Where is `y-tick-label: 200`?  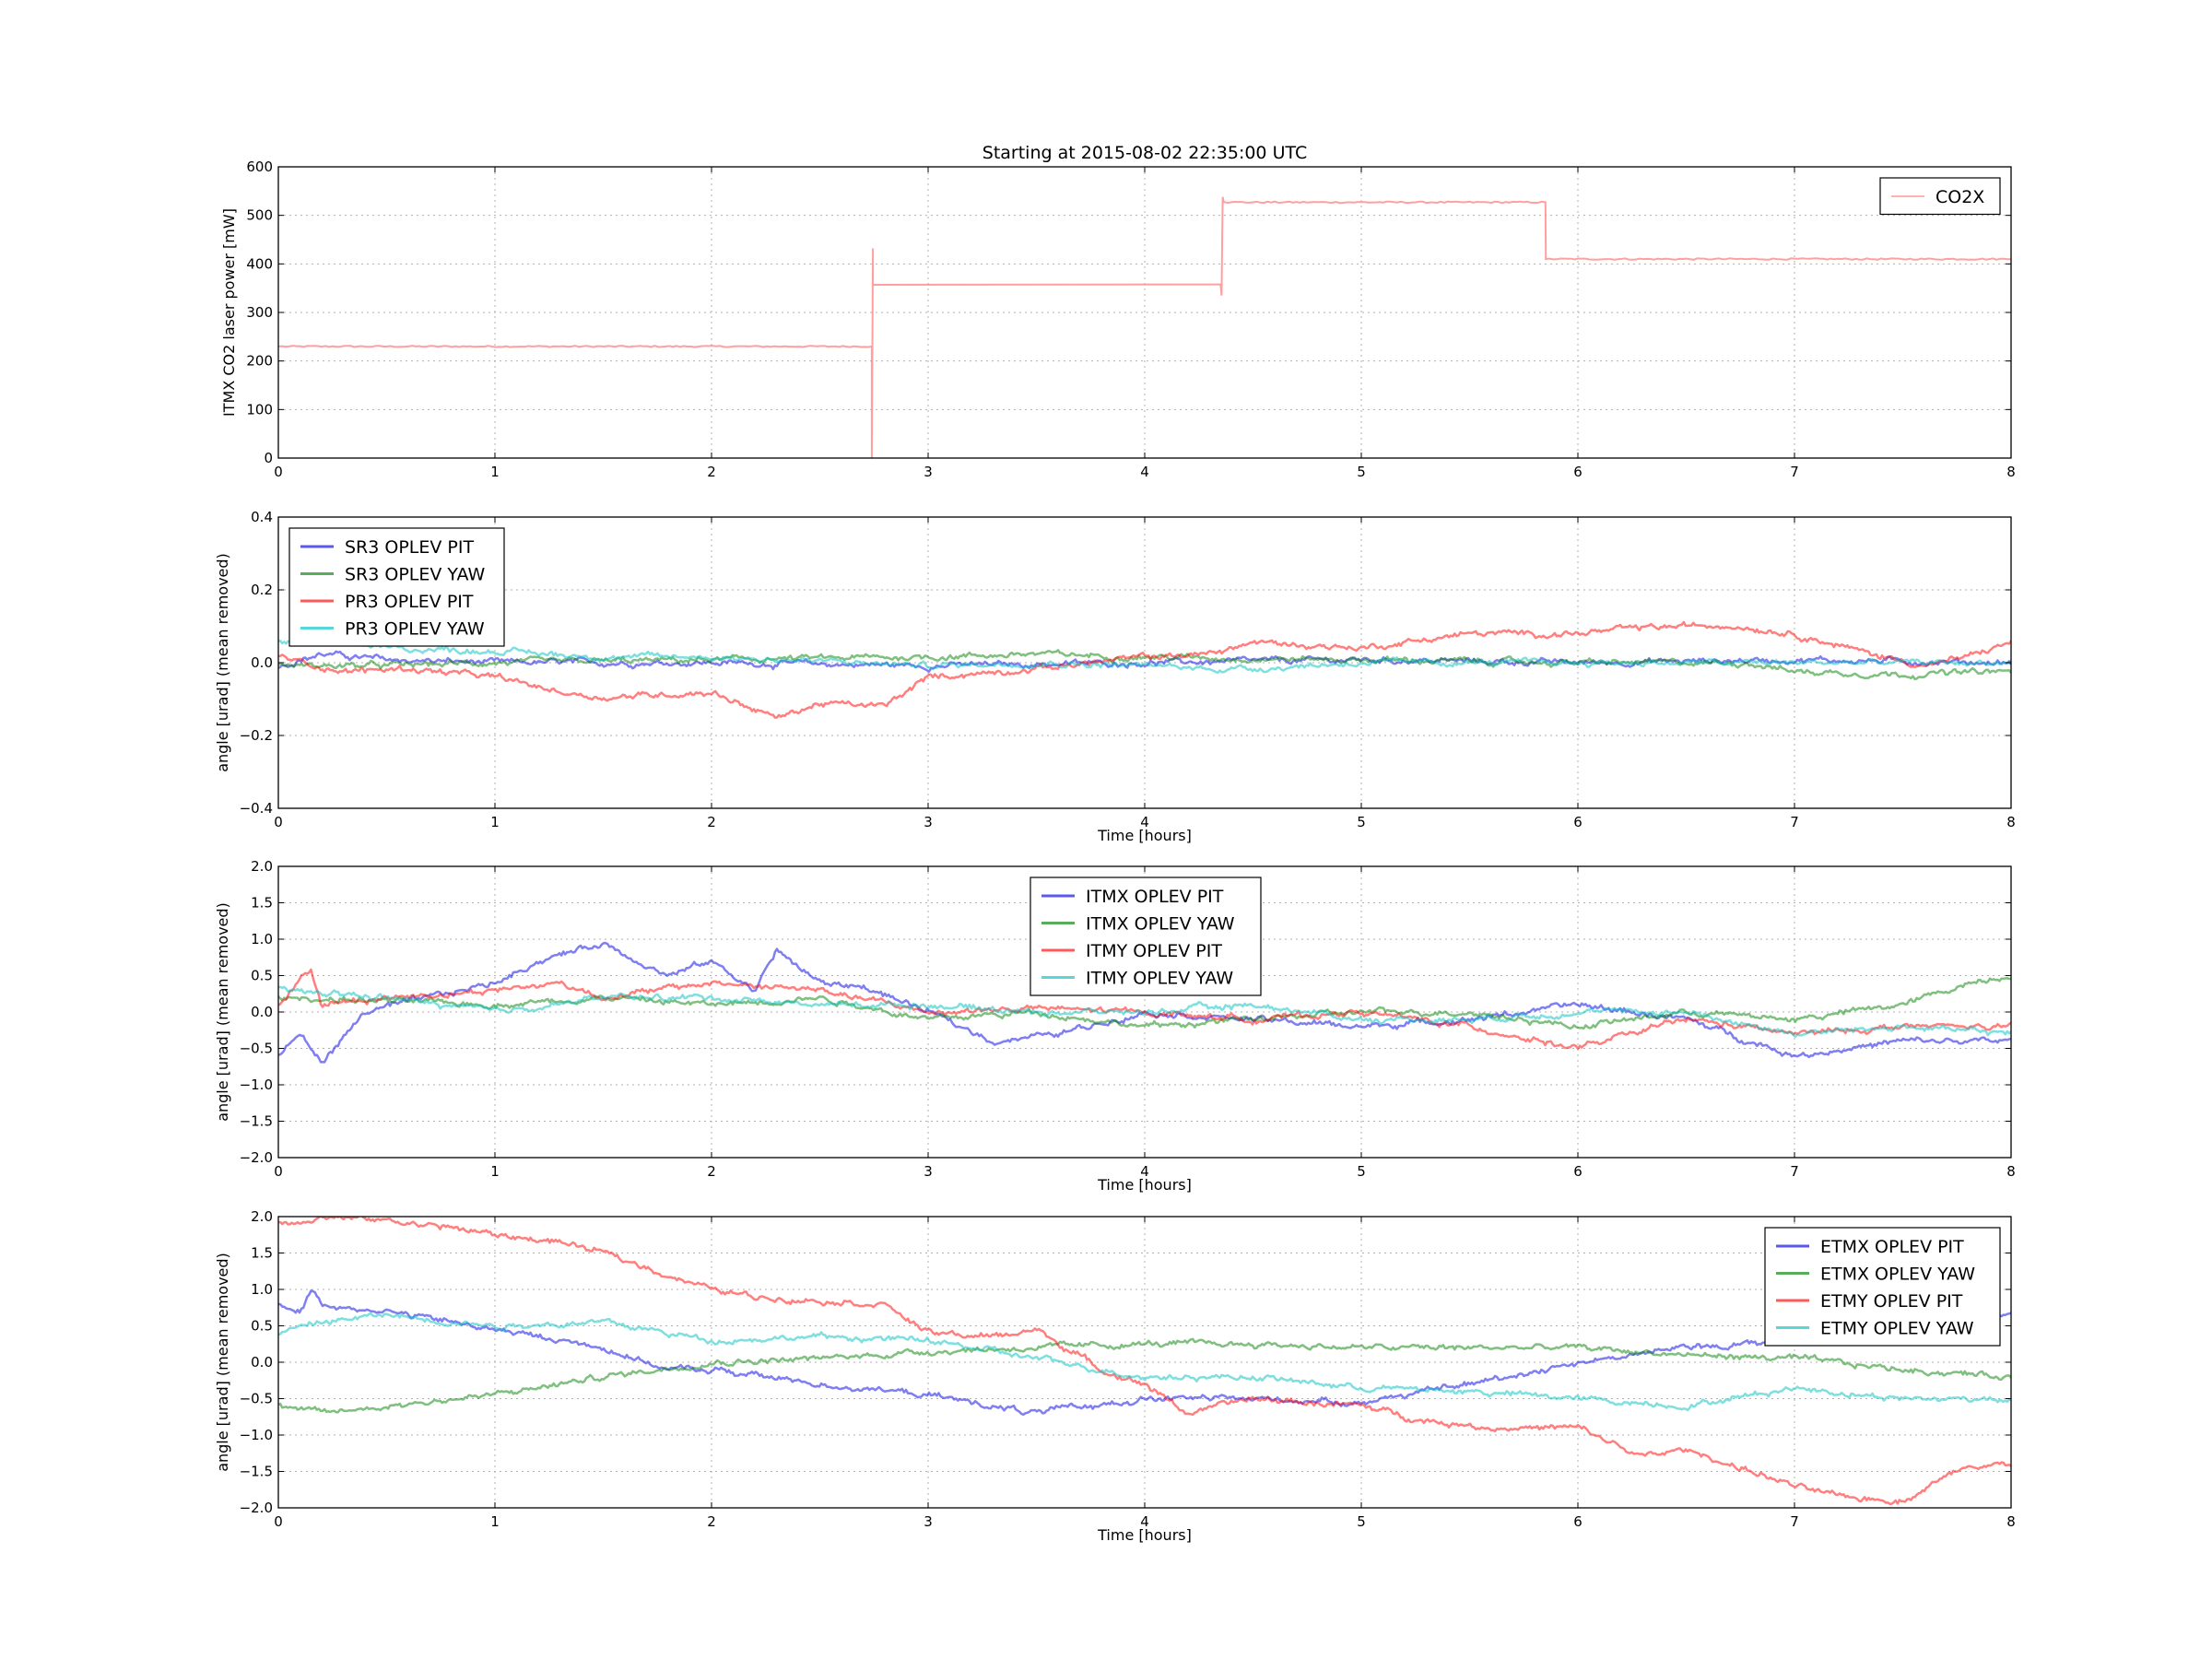 y-tick-label: 200 is located at coordinates (259, 361).